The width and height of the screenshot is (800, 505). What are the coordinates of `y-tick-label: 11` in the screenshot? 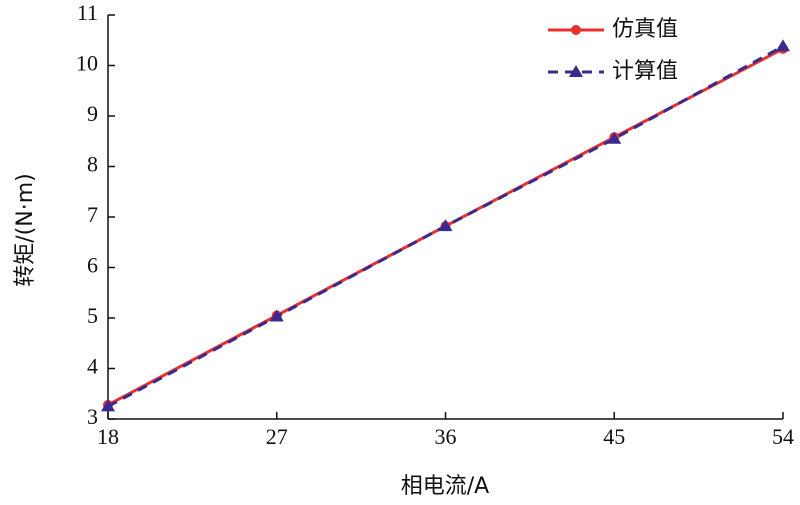 It's located at (87, 12).